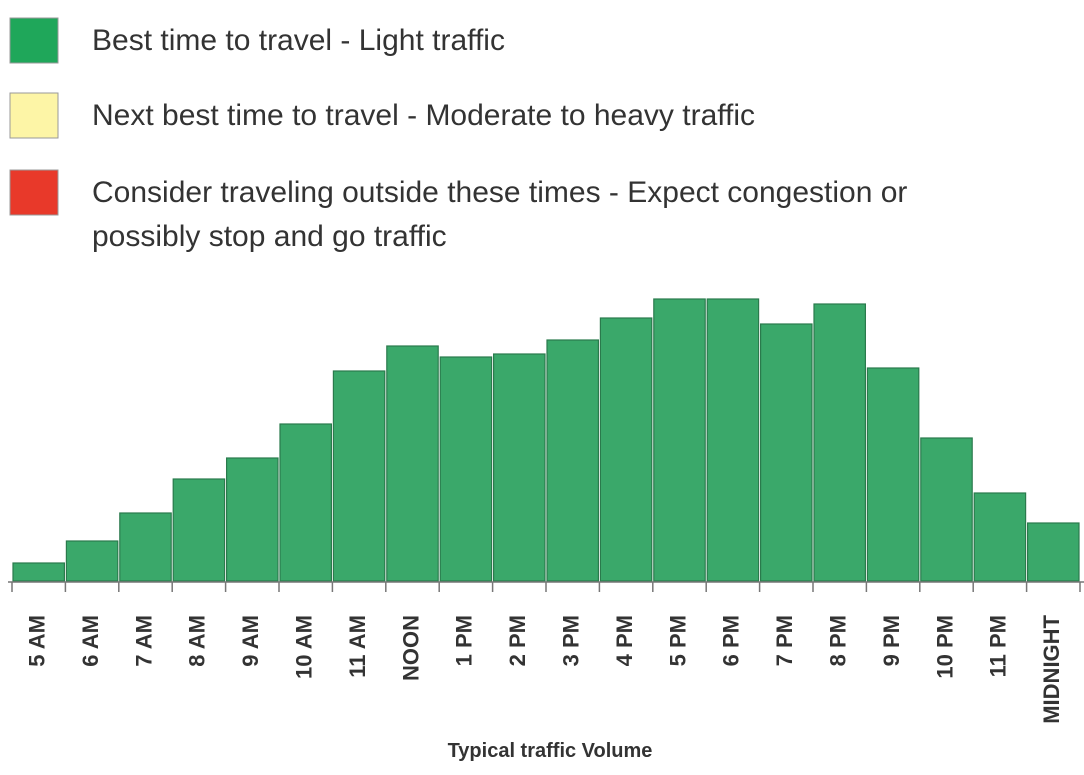 This screenshot has width=1084, height=775. Describe the element at coordinates (357, 646) in the screenshot. I see `x-tick-label: 11 AM` at that location.